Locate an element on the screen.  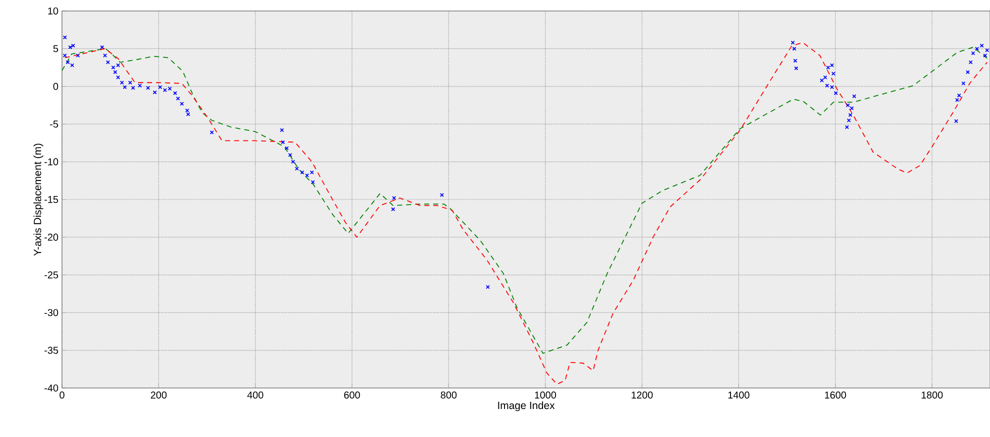
y-tick-label: -35 is located at coordinates (51, 350).